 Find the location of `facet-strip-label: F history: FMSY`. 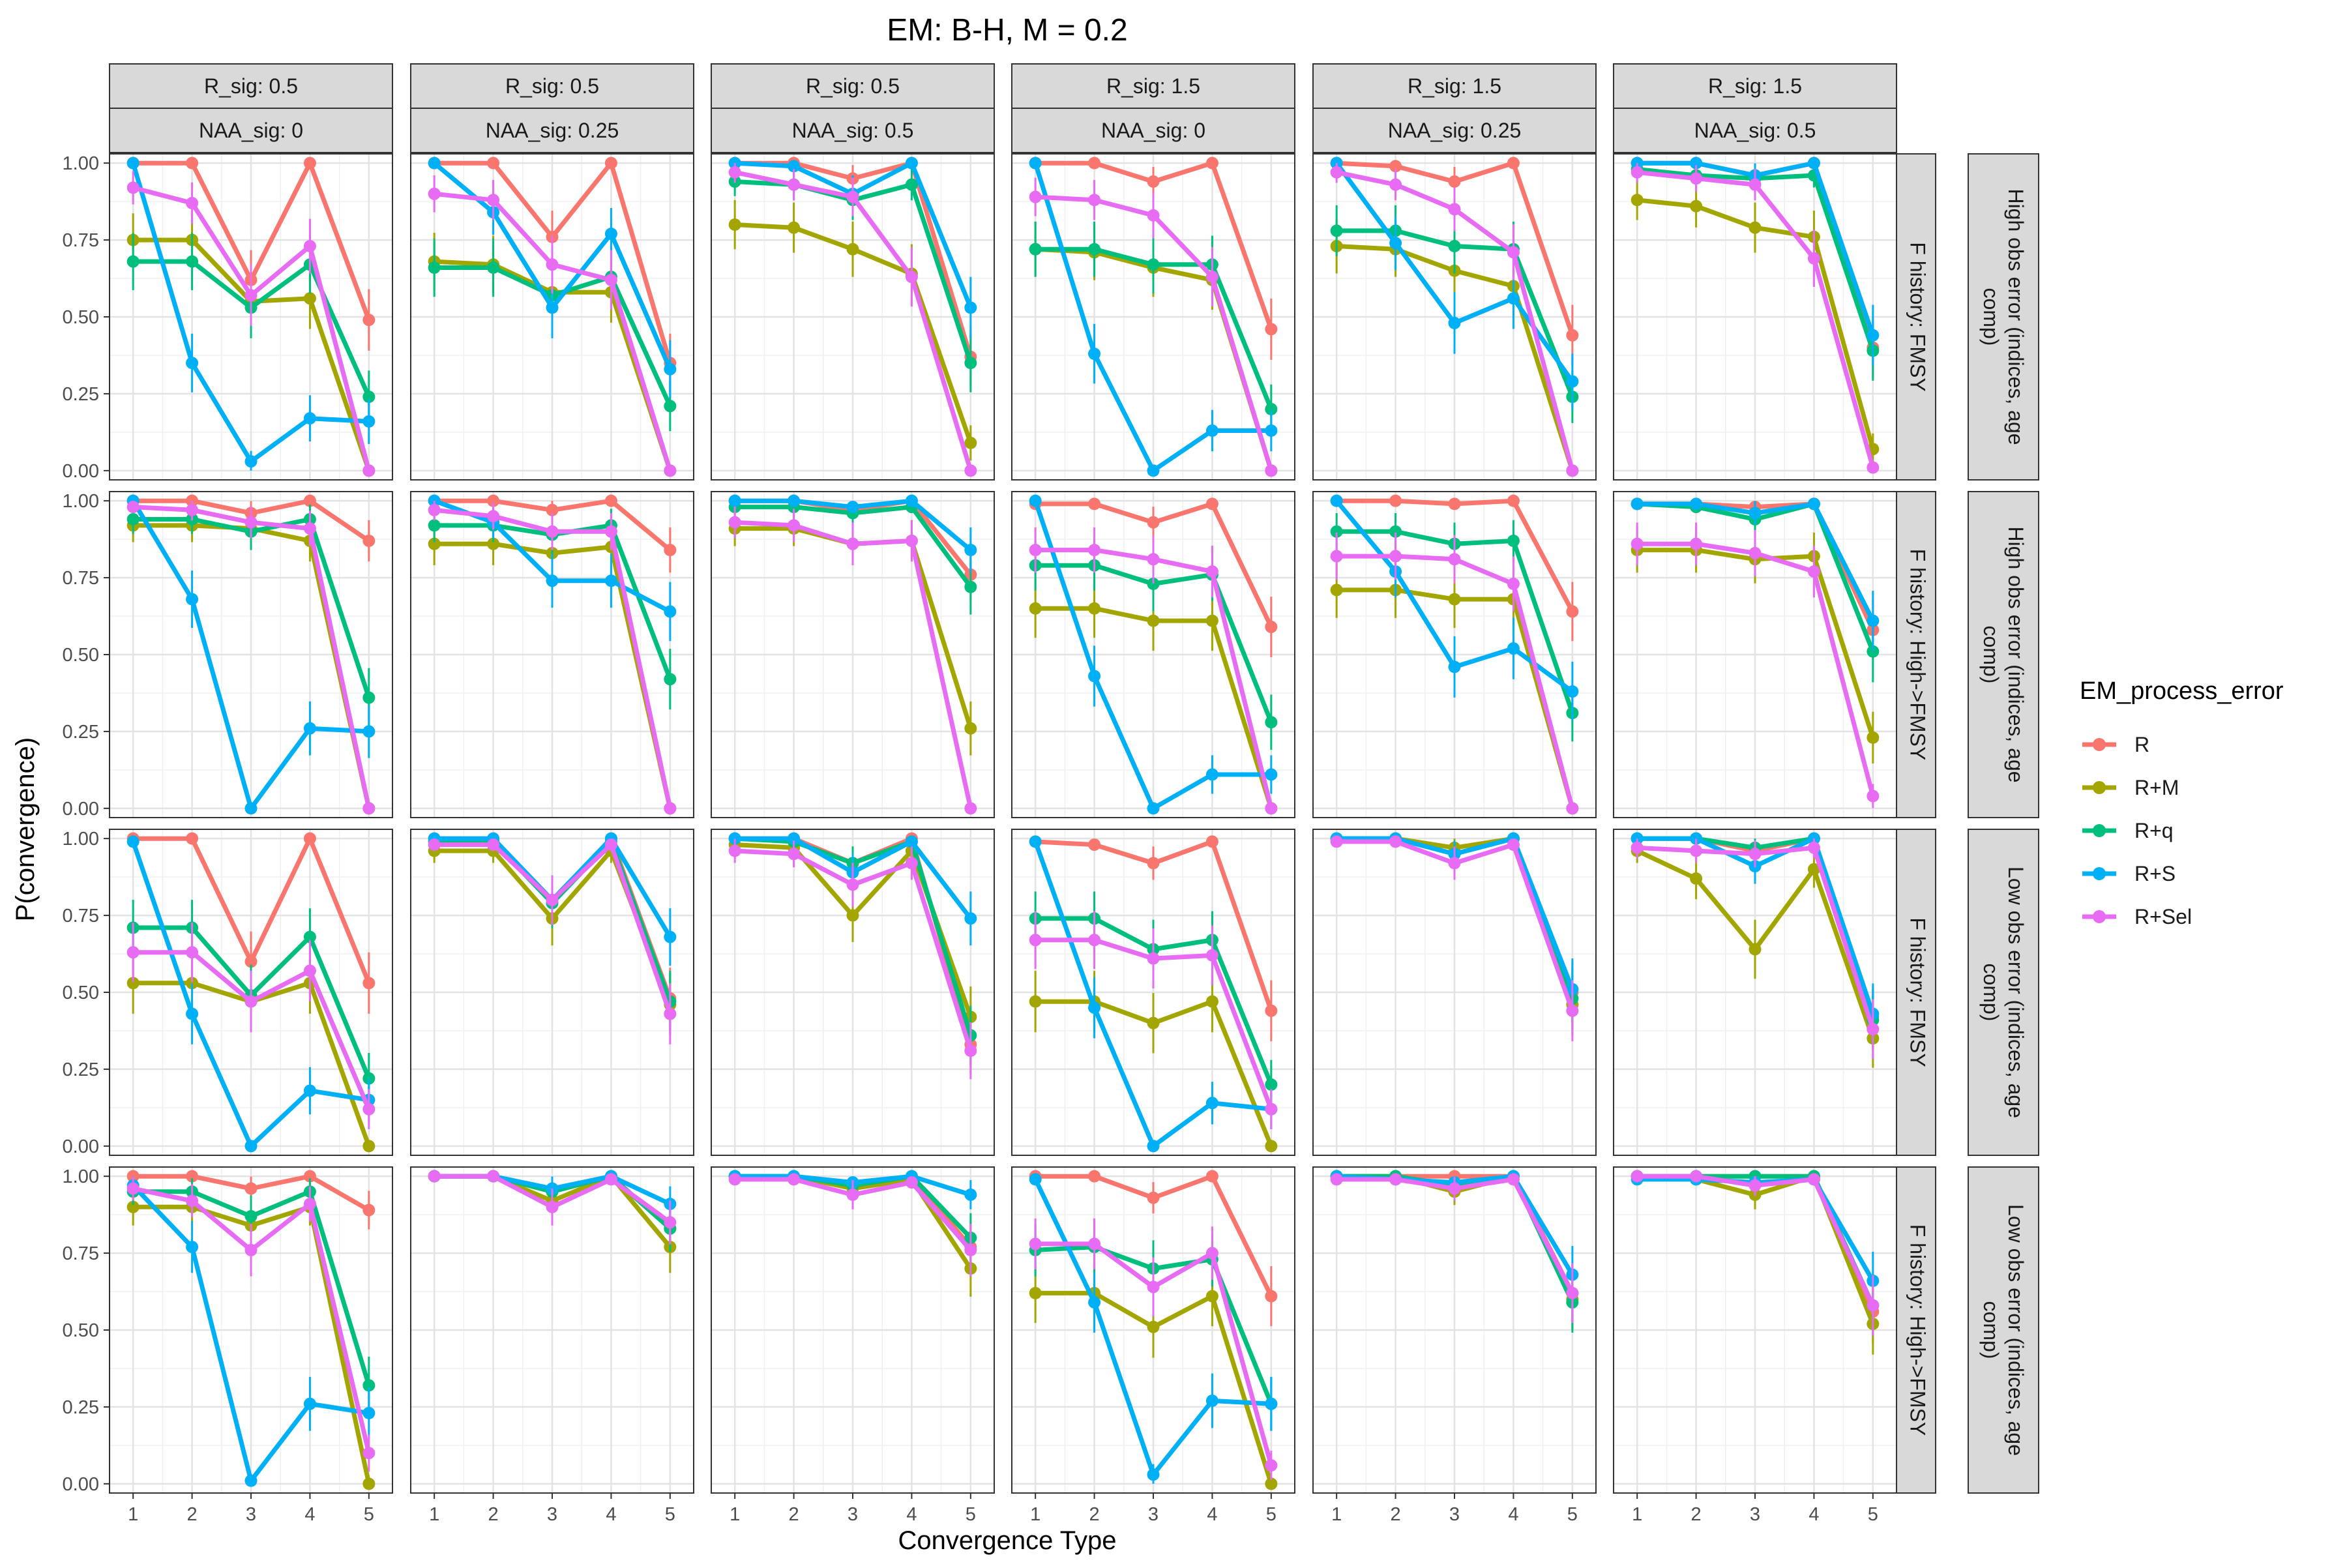

facet-strip-label: F history: FMSY is located at coordinates (1918, 316).